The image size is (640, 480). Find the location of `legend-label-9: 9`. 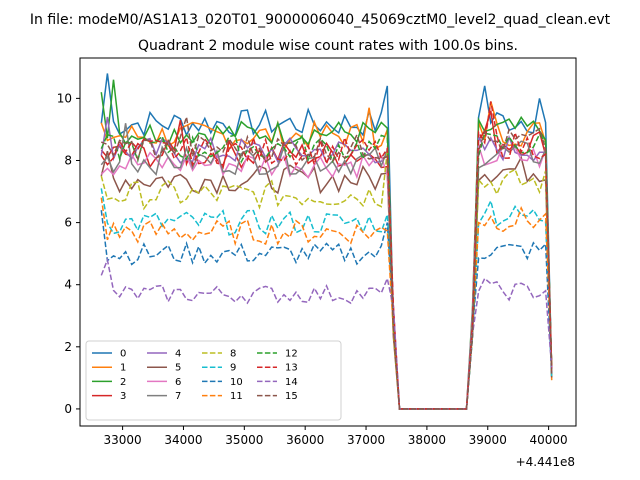

legend-label-9: 9 is located at coordinates (233, 368).